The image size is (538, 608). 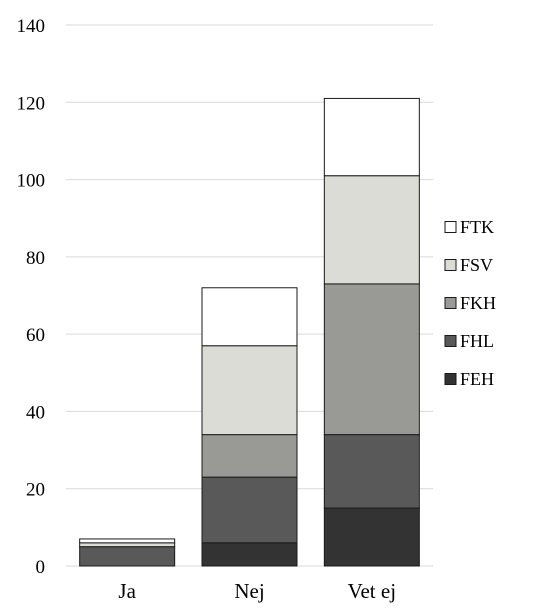 What do you see at coordinates (477, 379) in the screenshot?
I see `legend-label: FEH` at bounding box center [477, 379].